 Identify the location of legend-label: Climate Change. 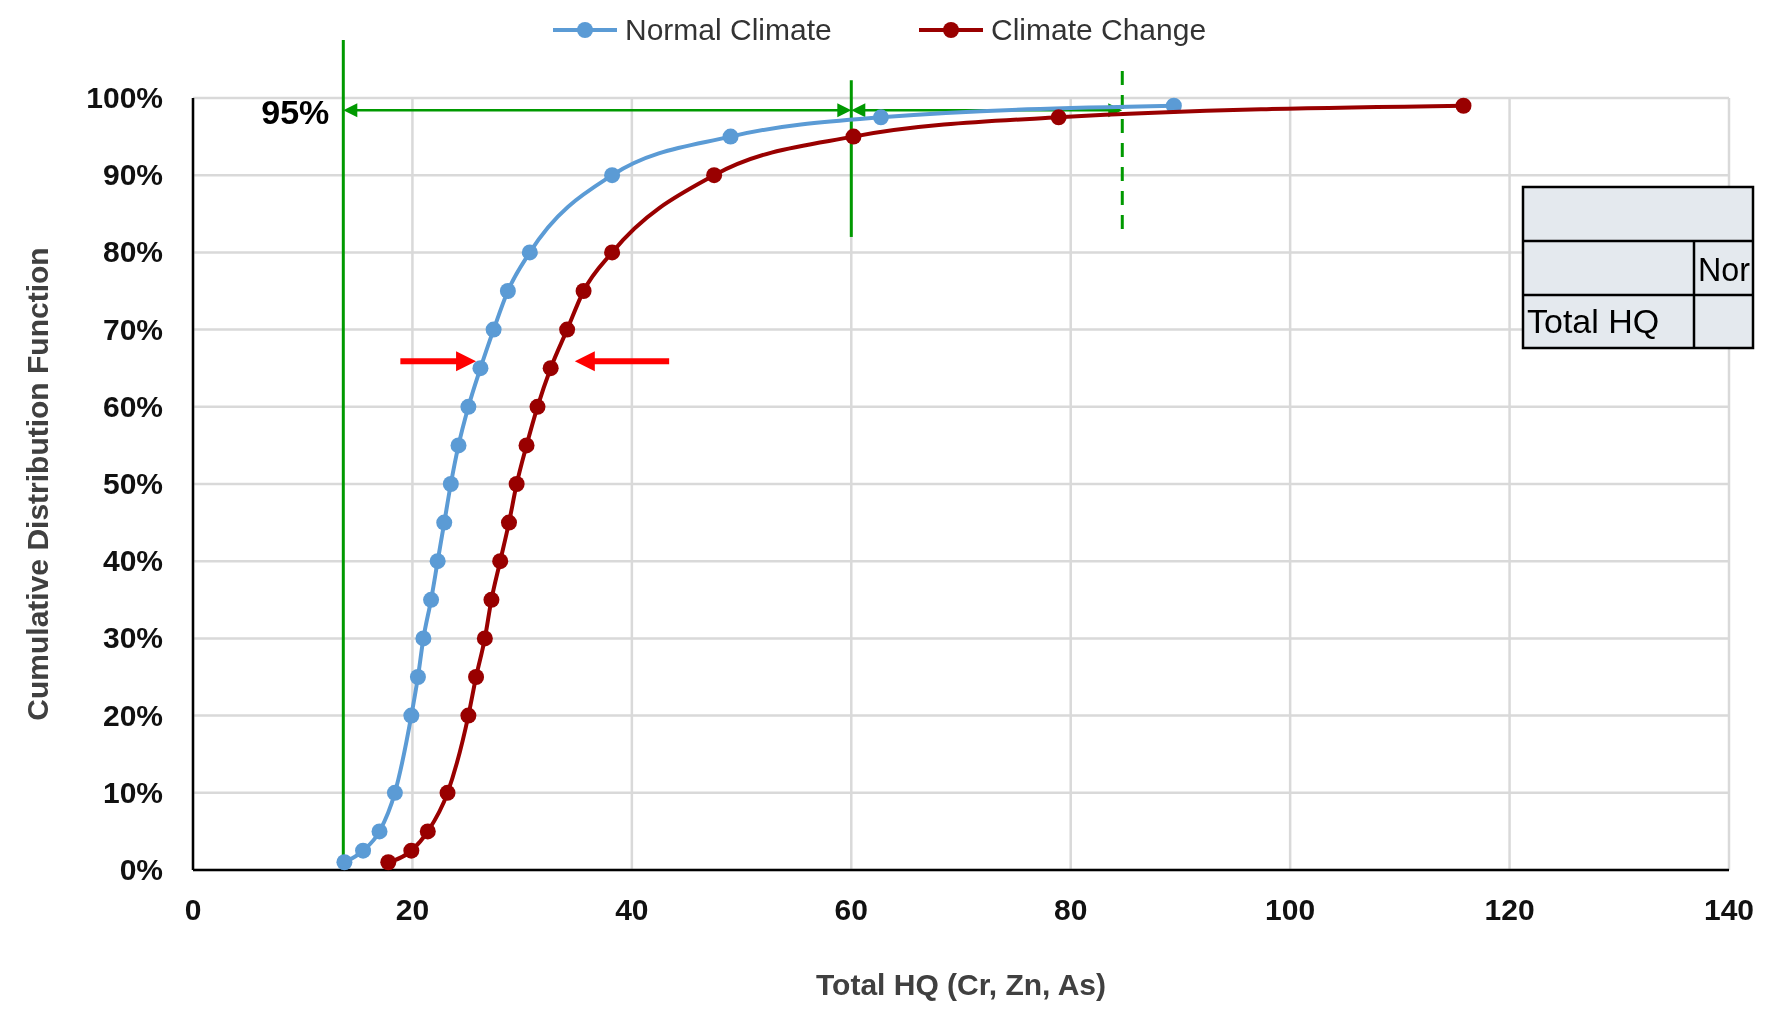
(1099, 29).